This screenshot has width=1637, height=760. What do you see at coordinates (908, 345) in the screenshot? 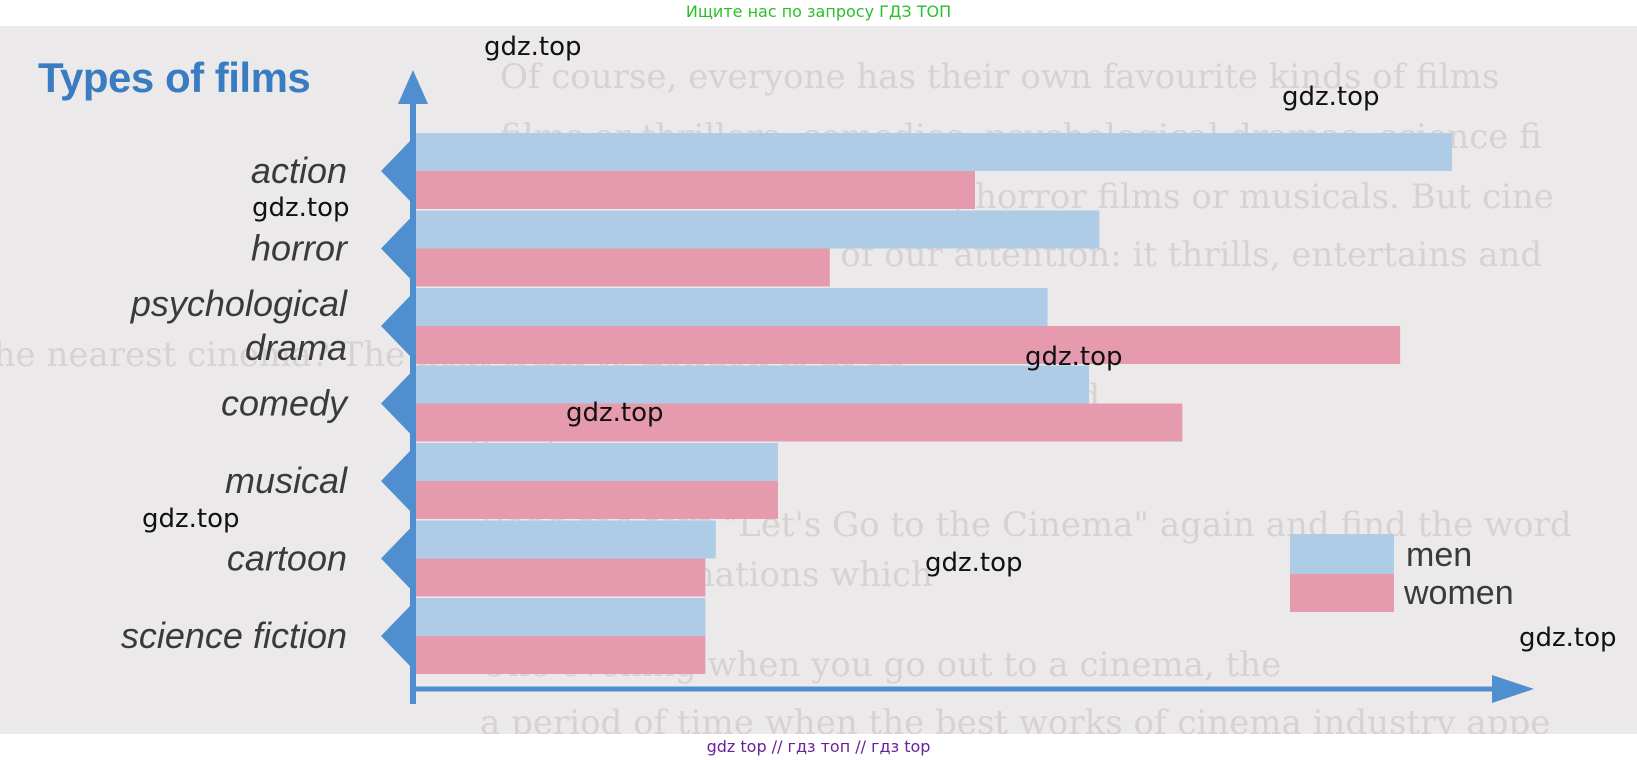
I see `bar-women-psychological-drama` at bounding box center [908, 345].